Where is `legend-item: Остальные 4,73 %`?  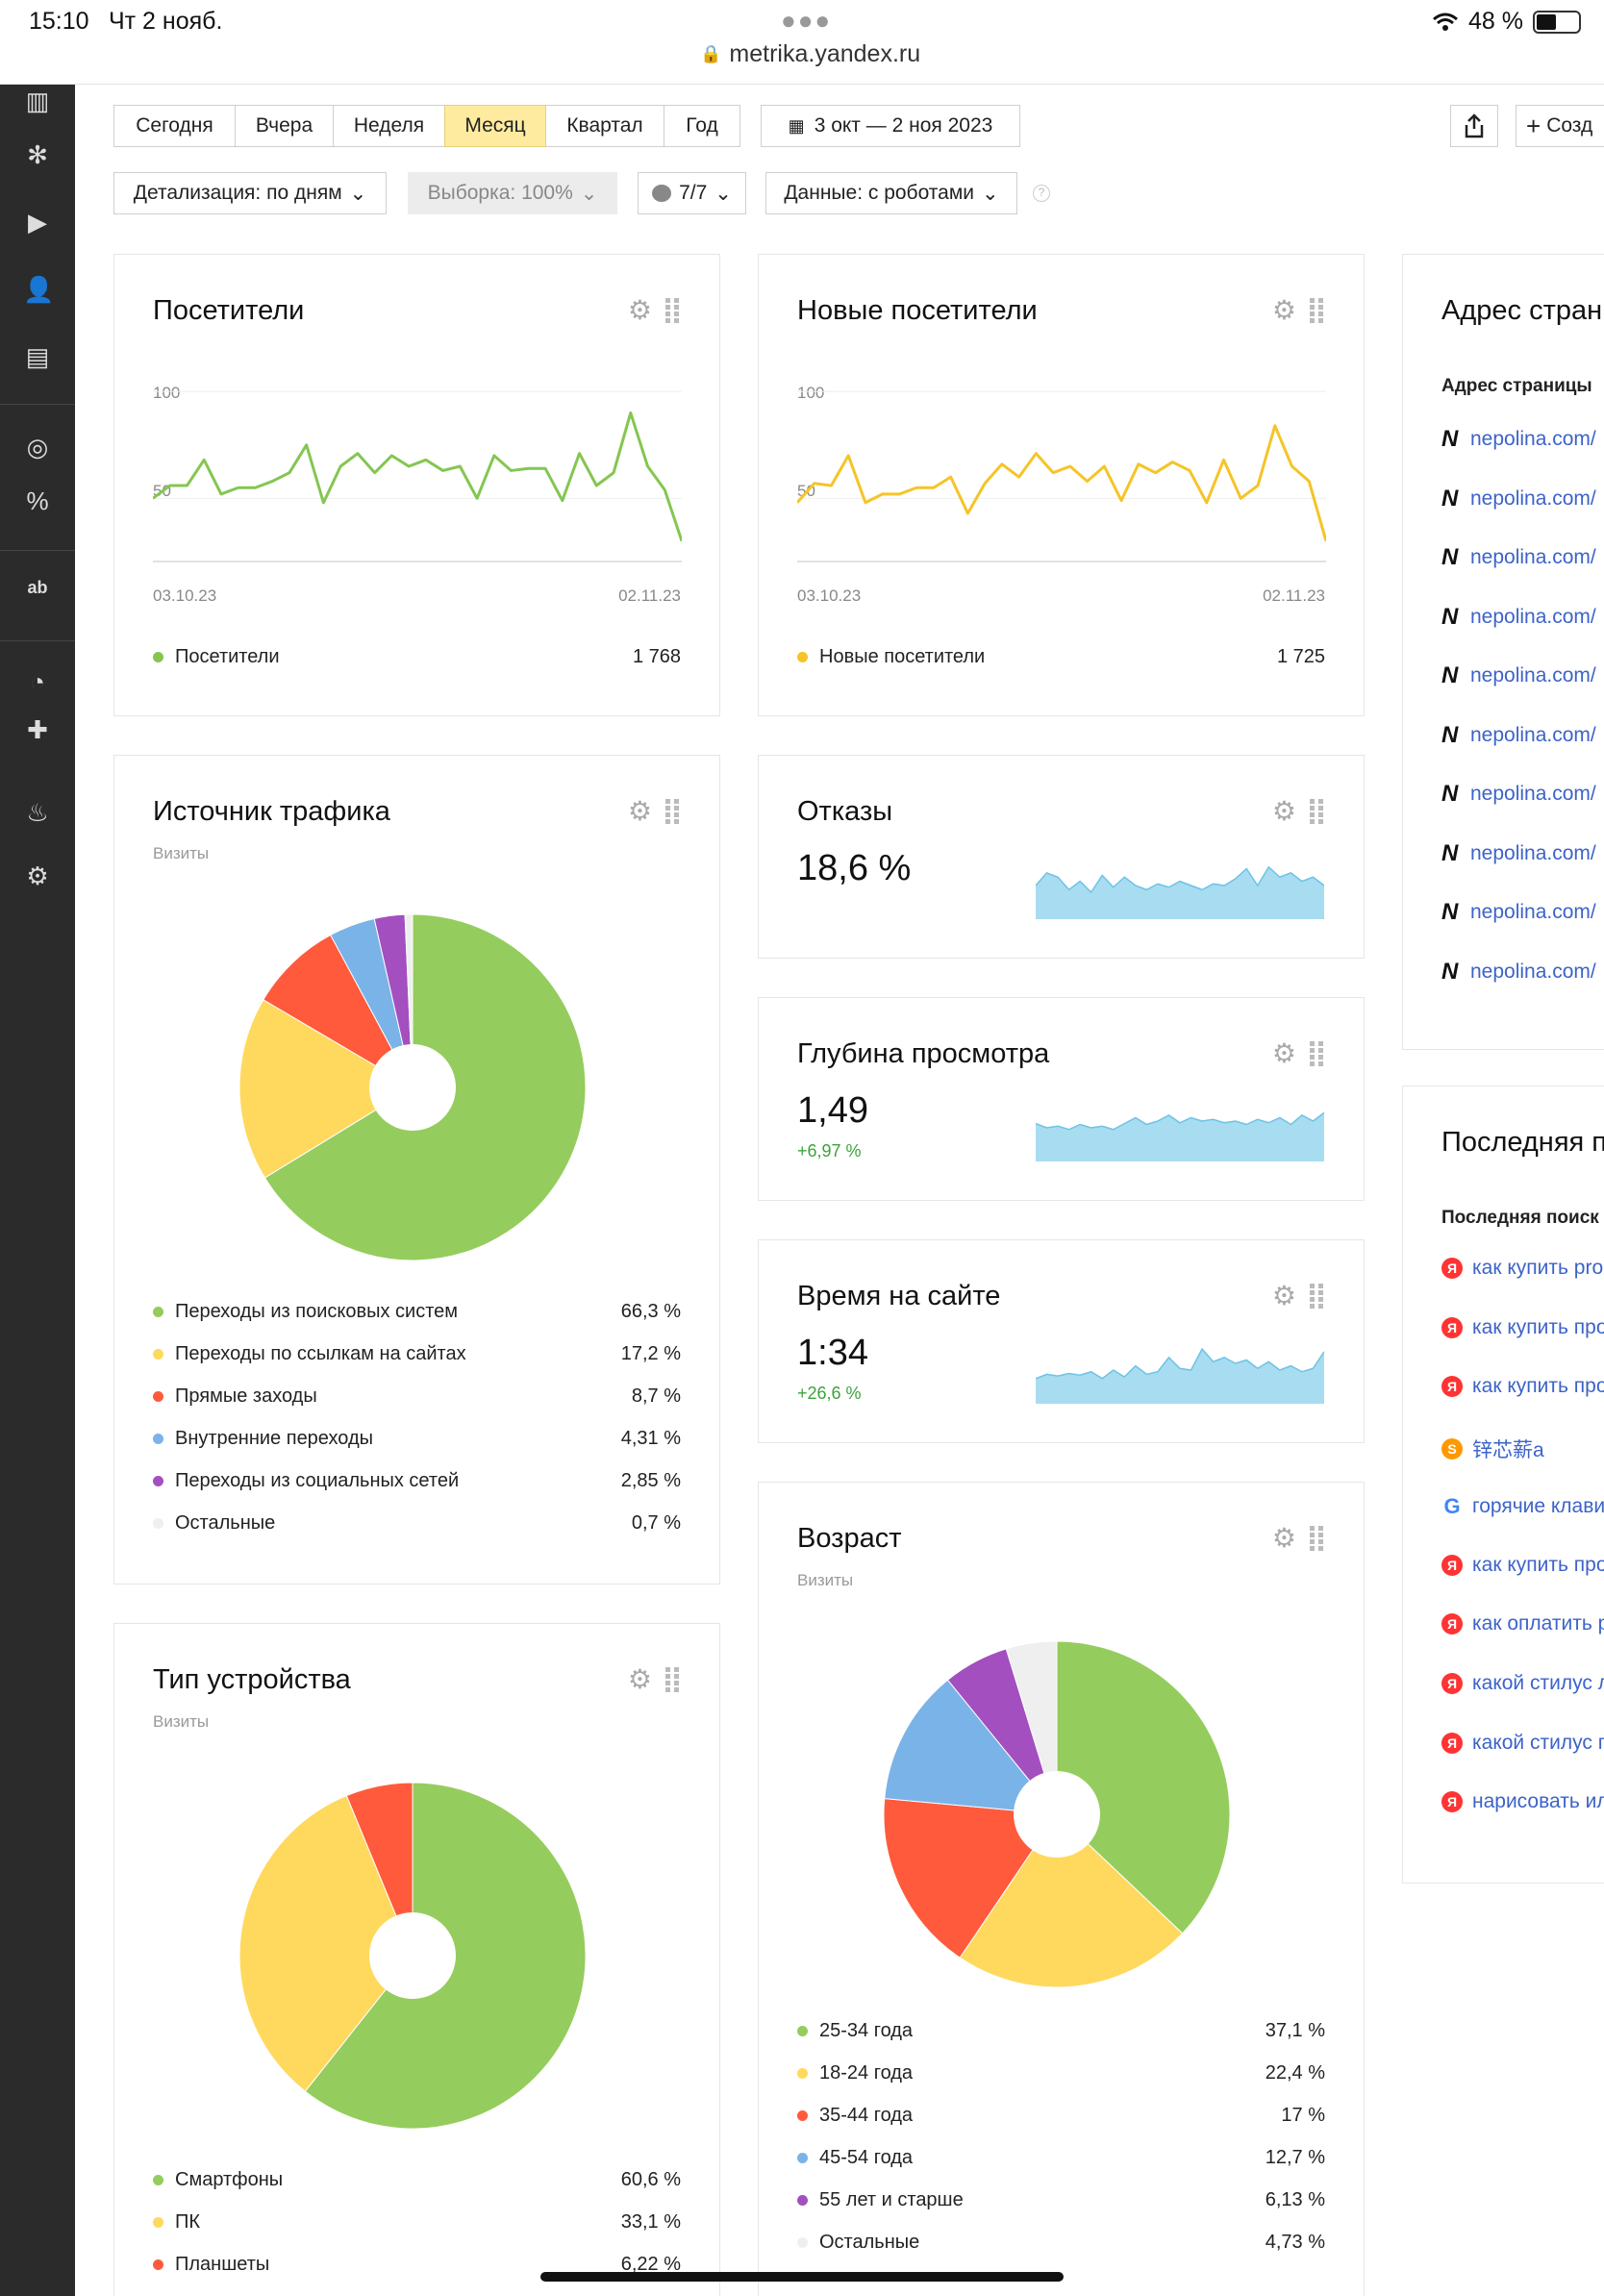 legend-item: Остальные 4,73 % is located at coordinates (1061, 2242).